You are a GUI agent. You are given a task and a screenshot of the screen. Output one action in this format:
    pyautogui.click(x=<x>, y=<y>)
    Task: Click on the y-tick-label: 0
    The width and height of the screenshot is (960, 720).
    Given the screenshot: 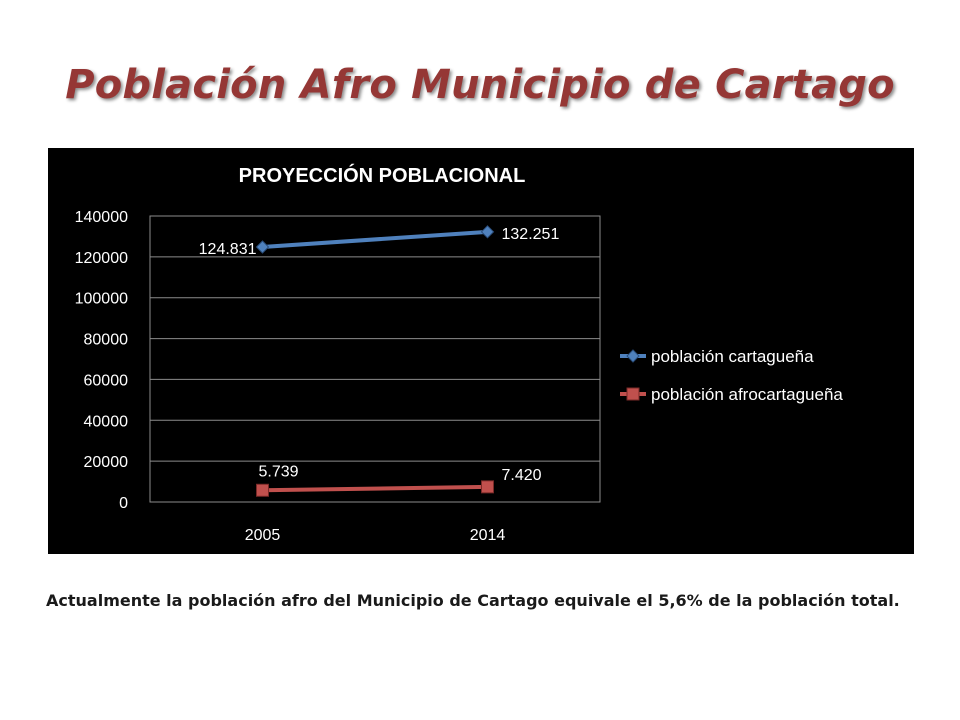 What is the action you would take?
    pyautogui.click(x=123, y=503)
    